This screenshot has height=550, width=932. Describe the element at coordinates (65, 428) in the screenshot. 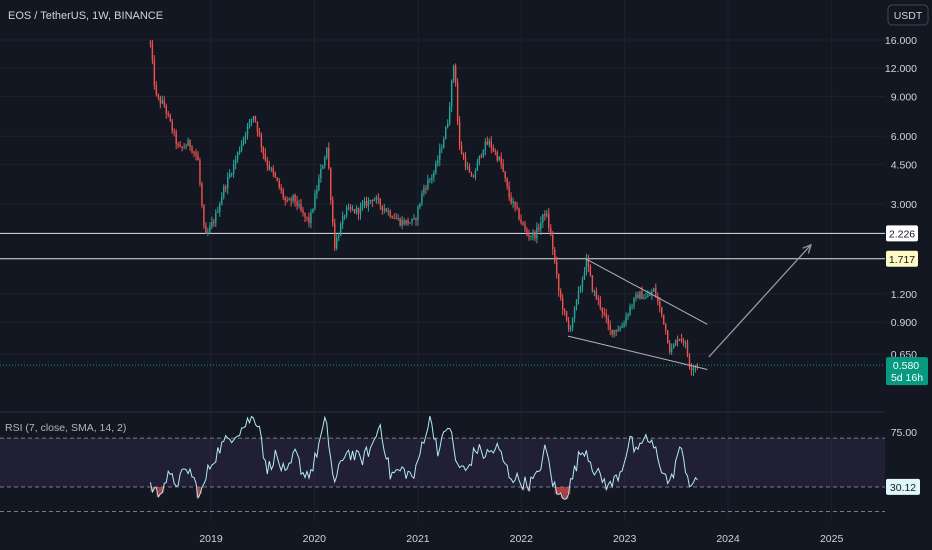

I see `rsi-indicator-label: RSI (7, close, SMA, 14, 2)` at that location.